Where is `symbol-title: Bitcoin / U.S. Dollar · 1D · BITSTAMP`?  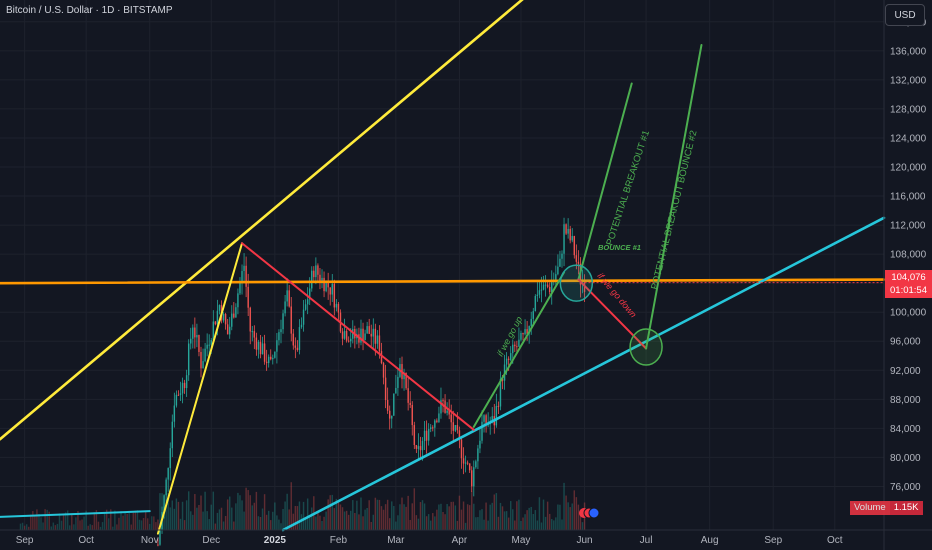 symbol-title: Bitcoin / U.S. Dollar · 1D · BITSTAMP is located at coordinates (89, 10).